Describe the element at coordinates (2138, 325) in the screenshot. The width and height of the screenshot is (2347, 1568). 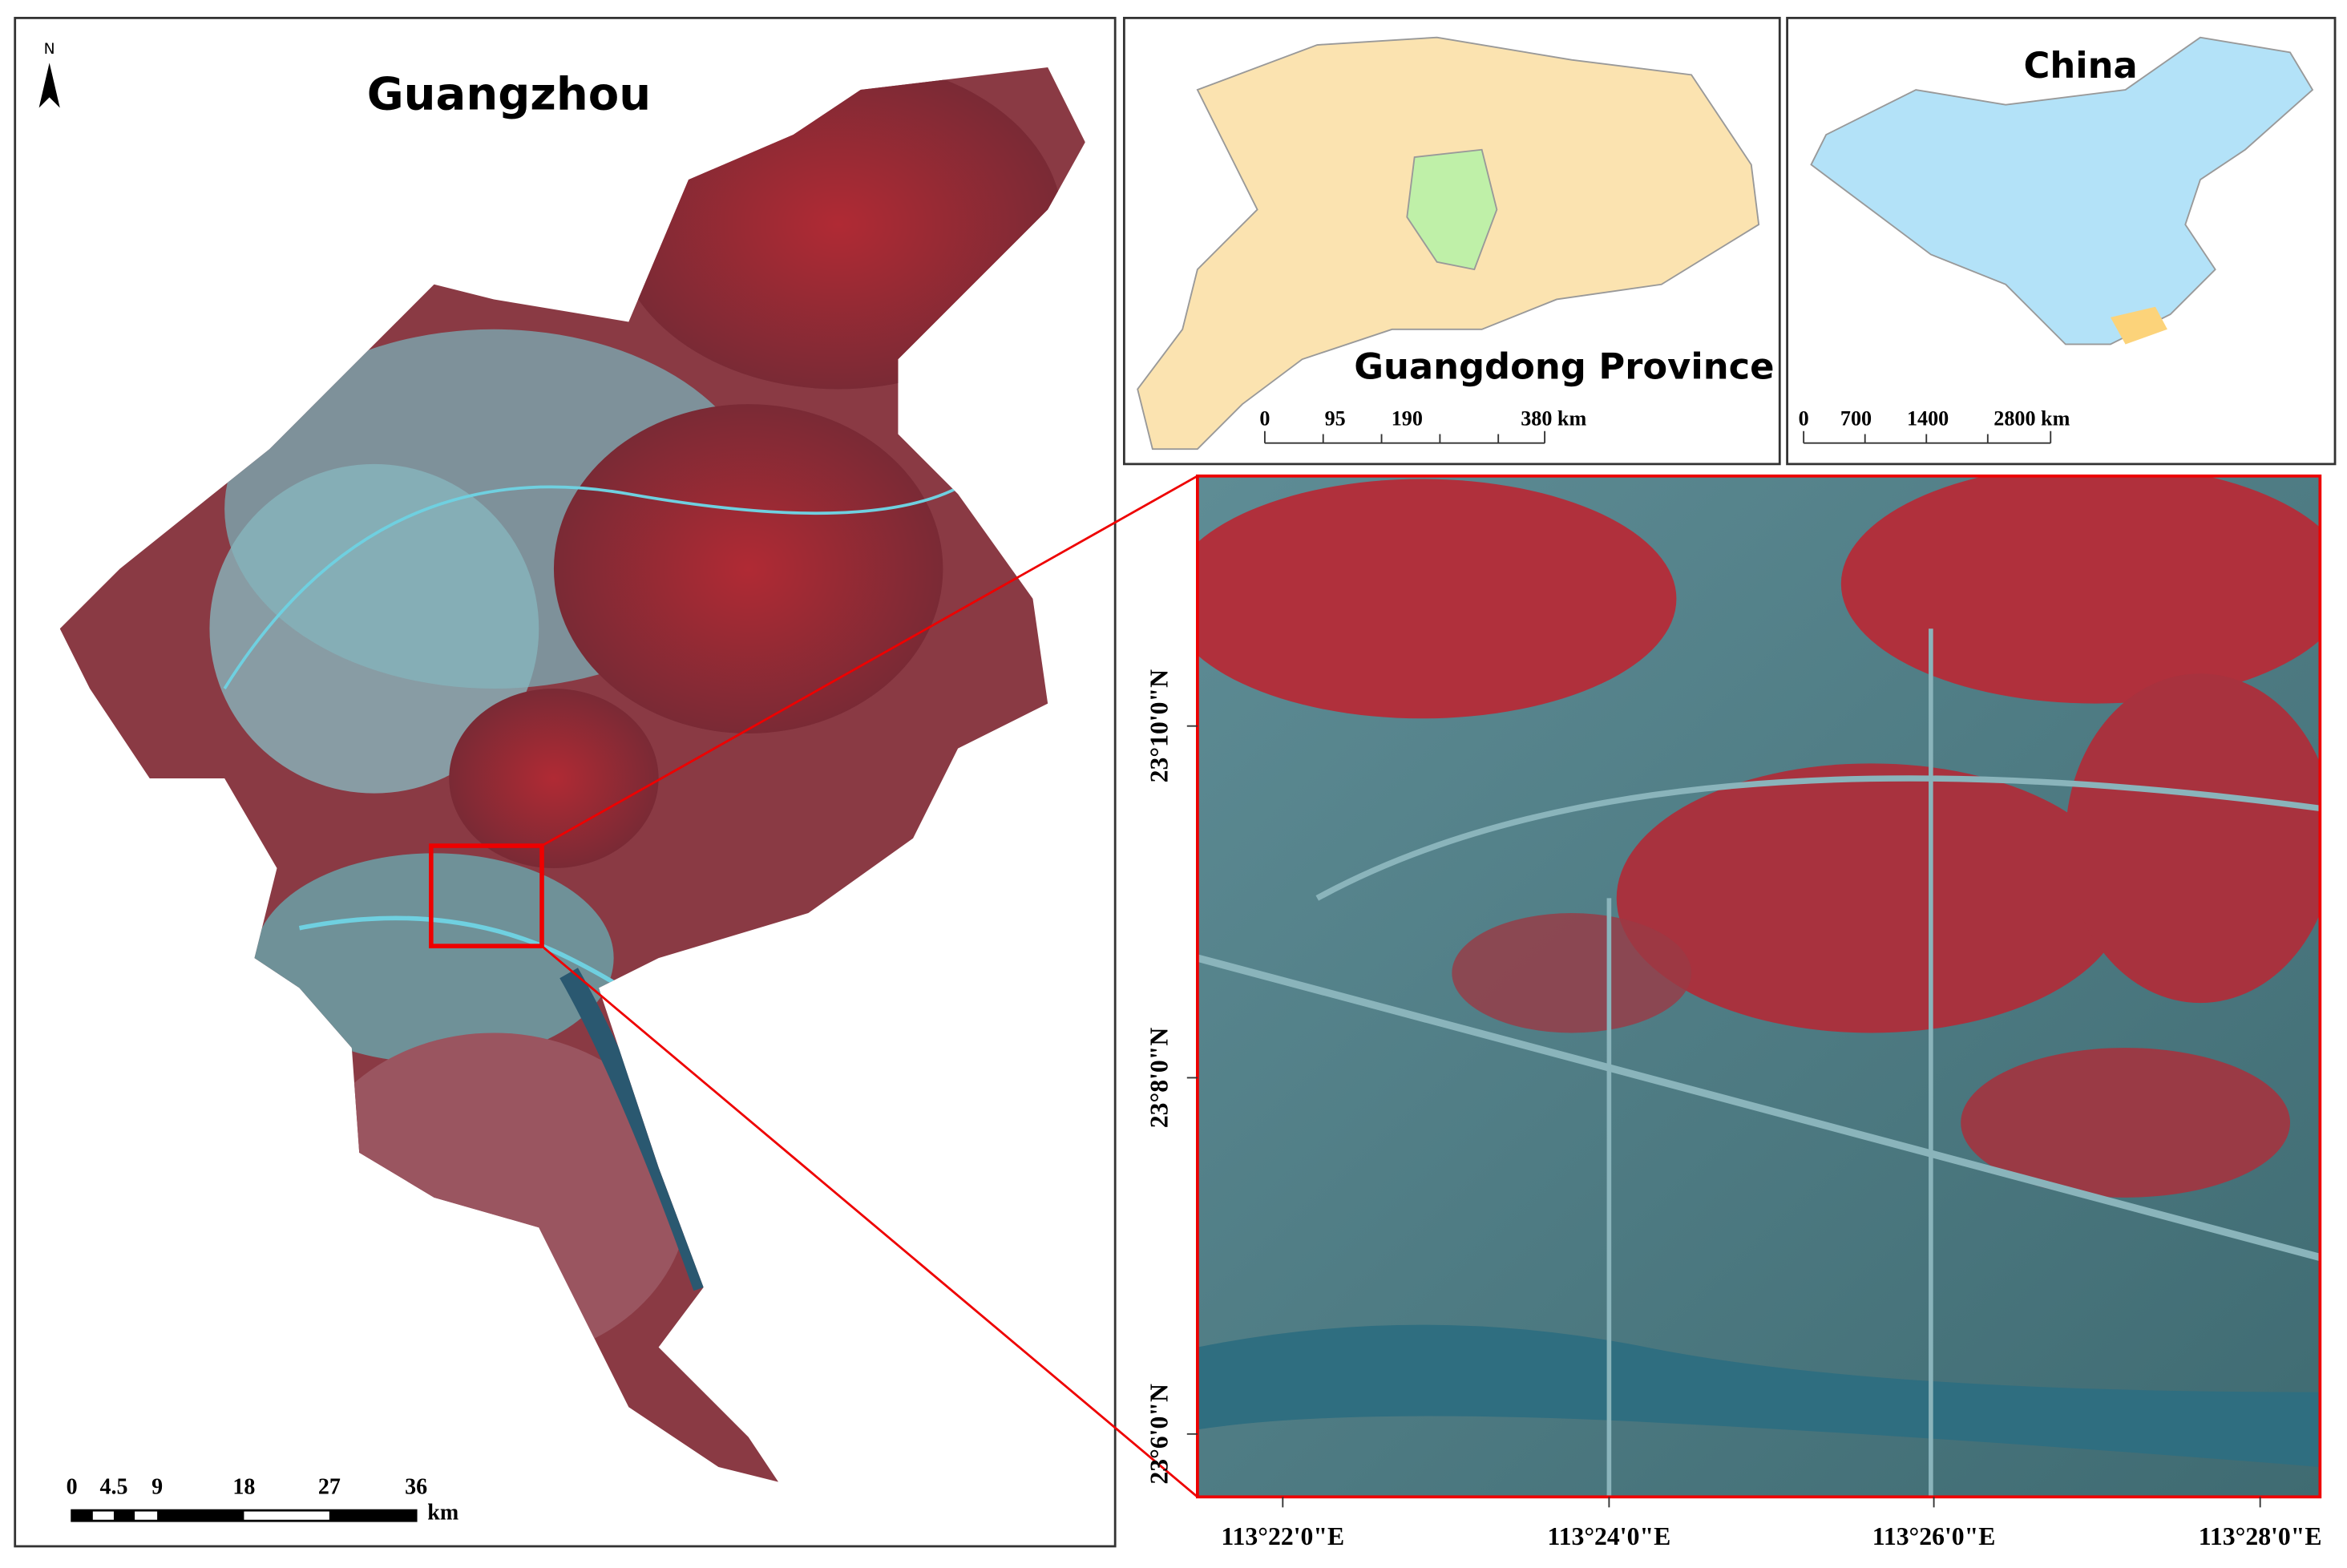
I see `guangdong-highlight` at that location.